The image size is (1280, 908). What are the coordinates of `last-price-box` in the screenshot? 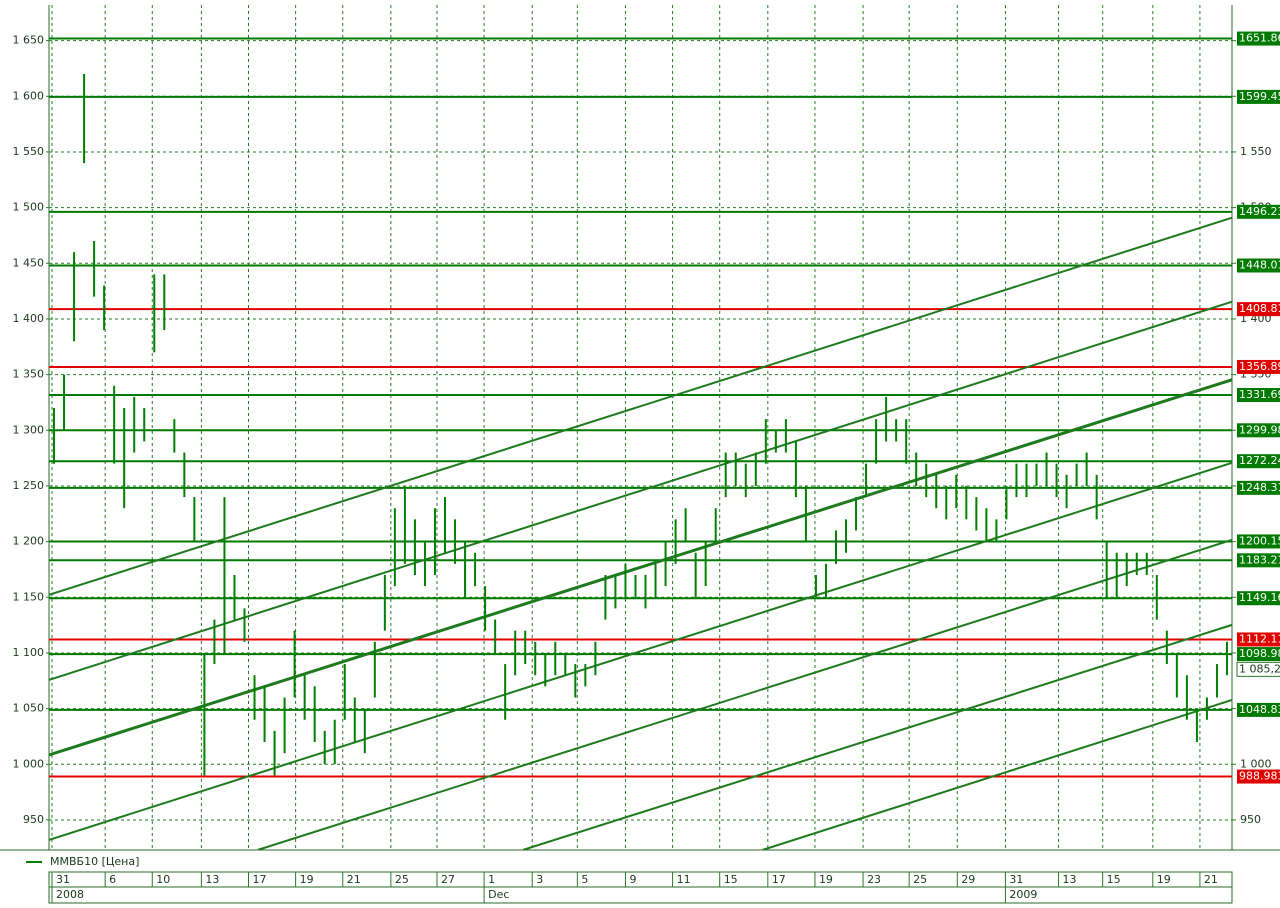 It's located at (1258, 669).